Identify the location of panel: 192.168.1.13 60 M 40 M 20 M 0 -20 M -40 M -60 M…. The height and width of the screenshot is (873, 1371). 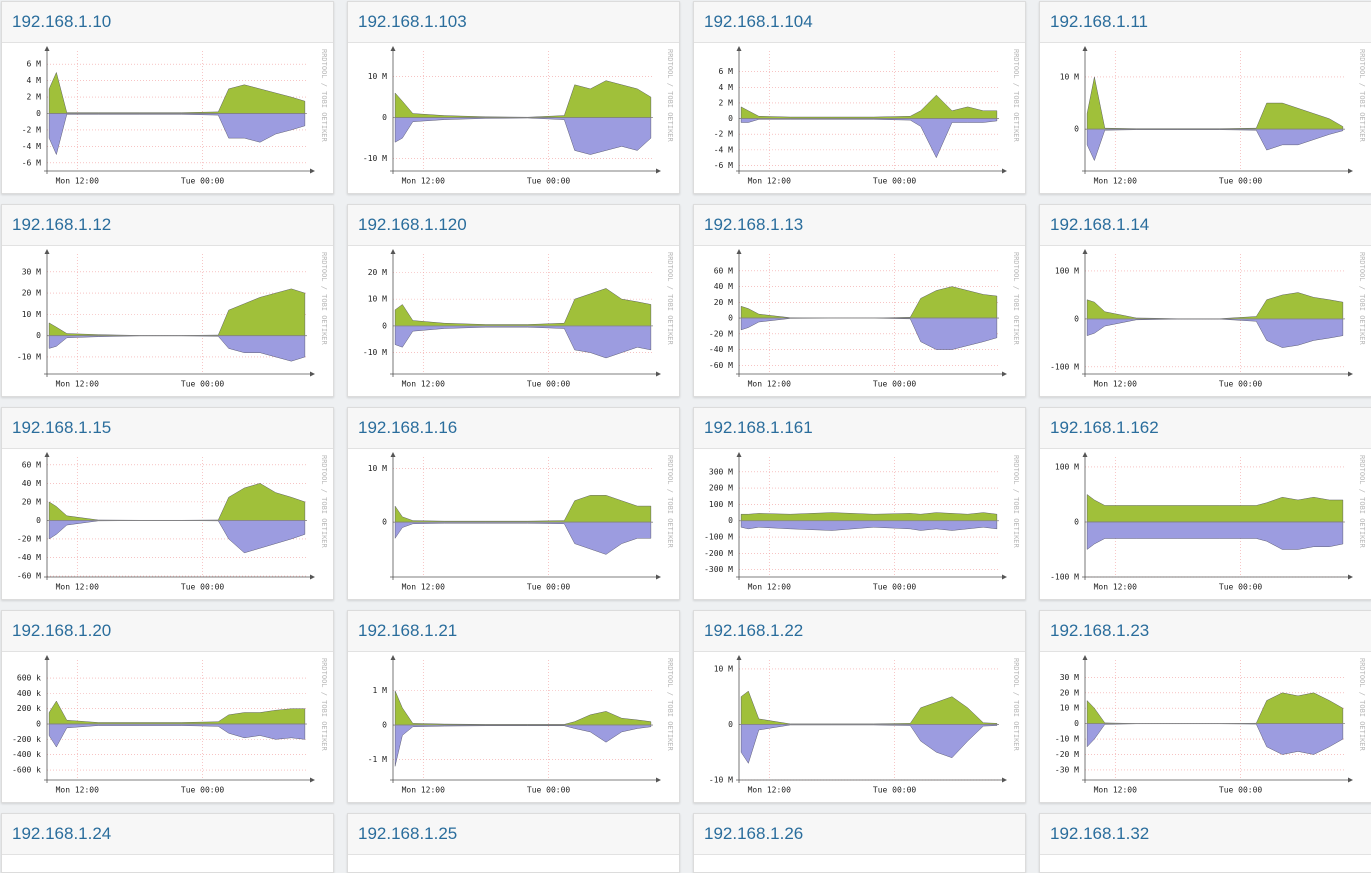
(859, 300).